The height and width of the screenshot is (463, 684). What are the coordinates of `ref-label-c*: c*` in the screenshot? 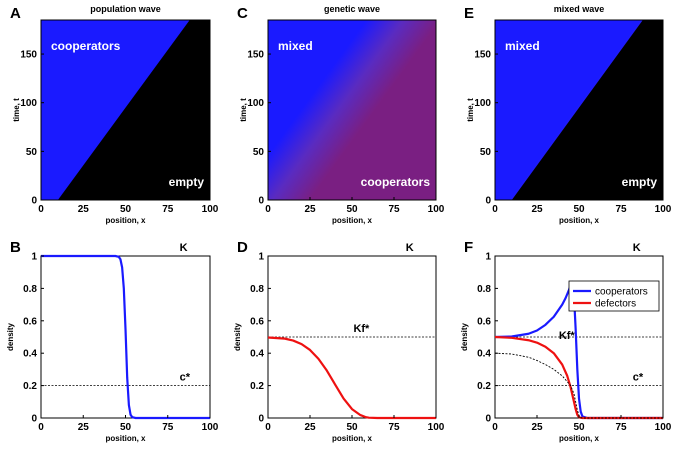 It's located at (185, 378).